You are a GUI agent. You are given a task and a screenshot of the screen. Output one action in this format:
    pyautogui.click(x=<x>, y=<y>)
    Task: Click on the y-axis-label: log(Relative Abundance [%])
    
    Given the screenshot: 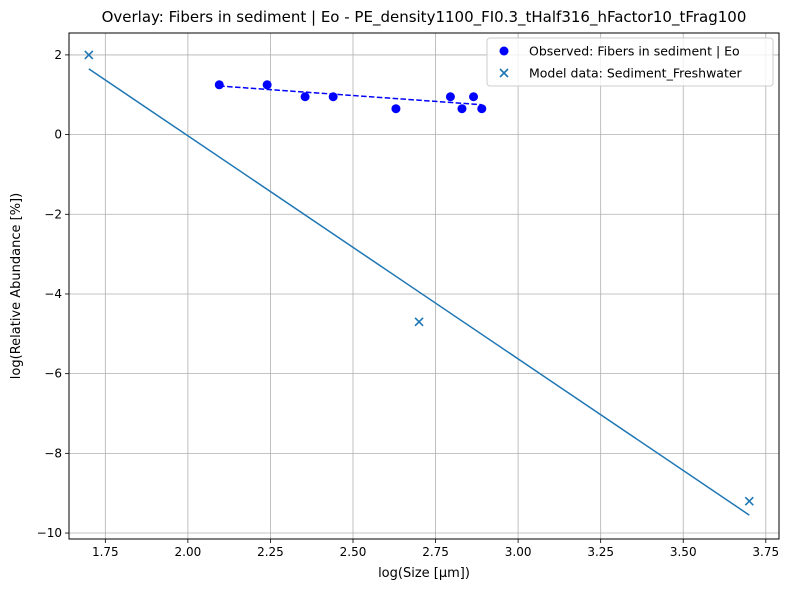 What is the action you would take?
    pyautogui.click(x=16, y=286)
    